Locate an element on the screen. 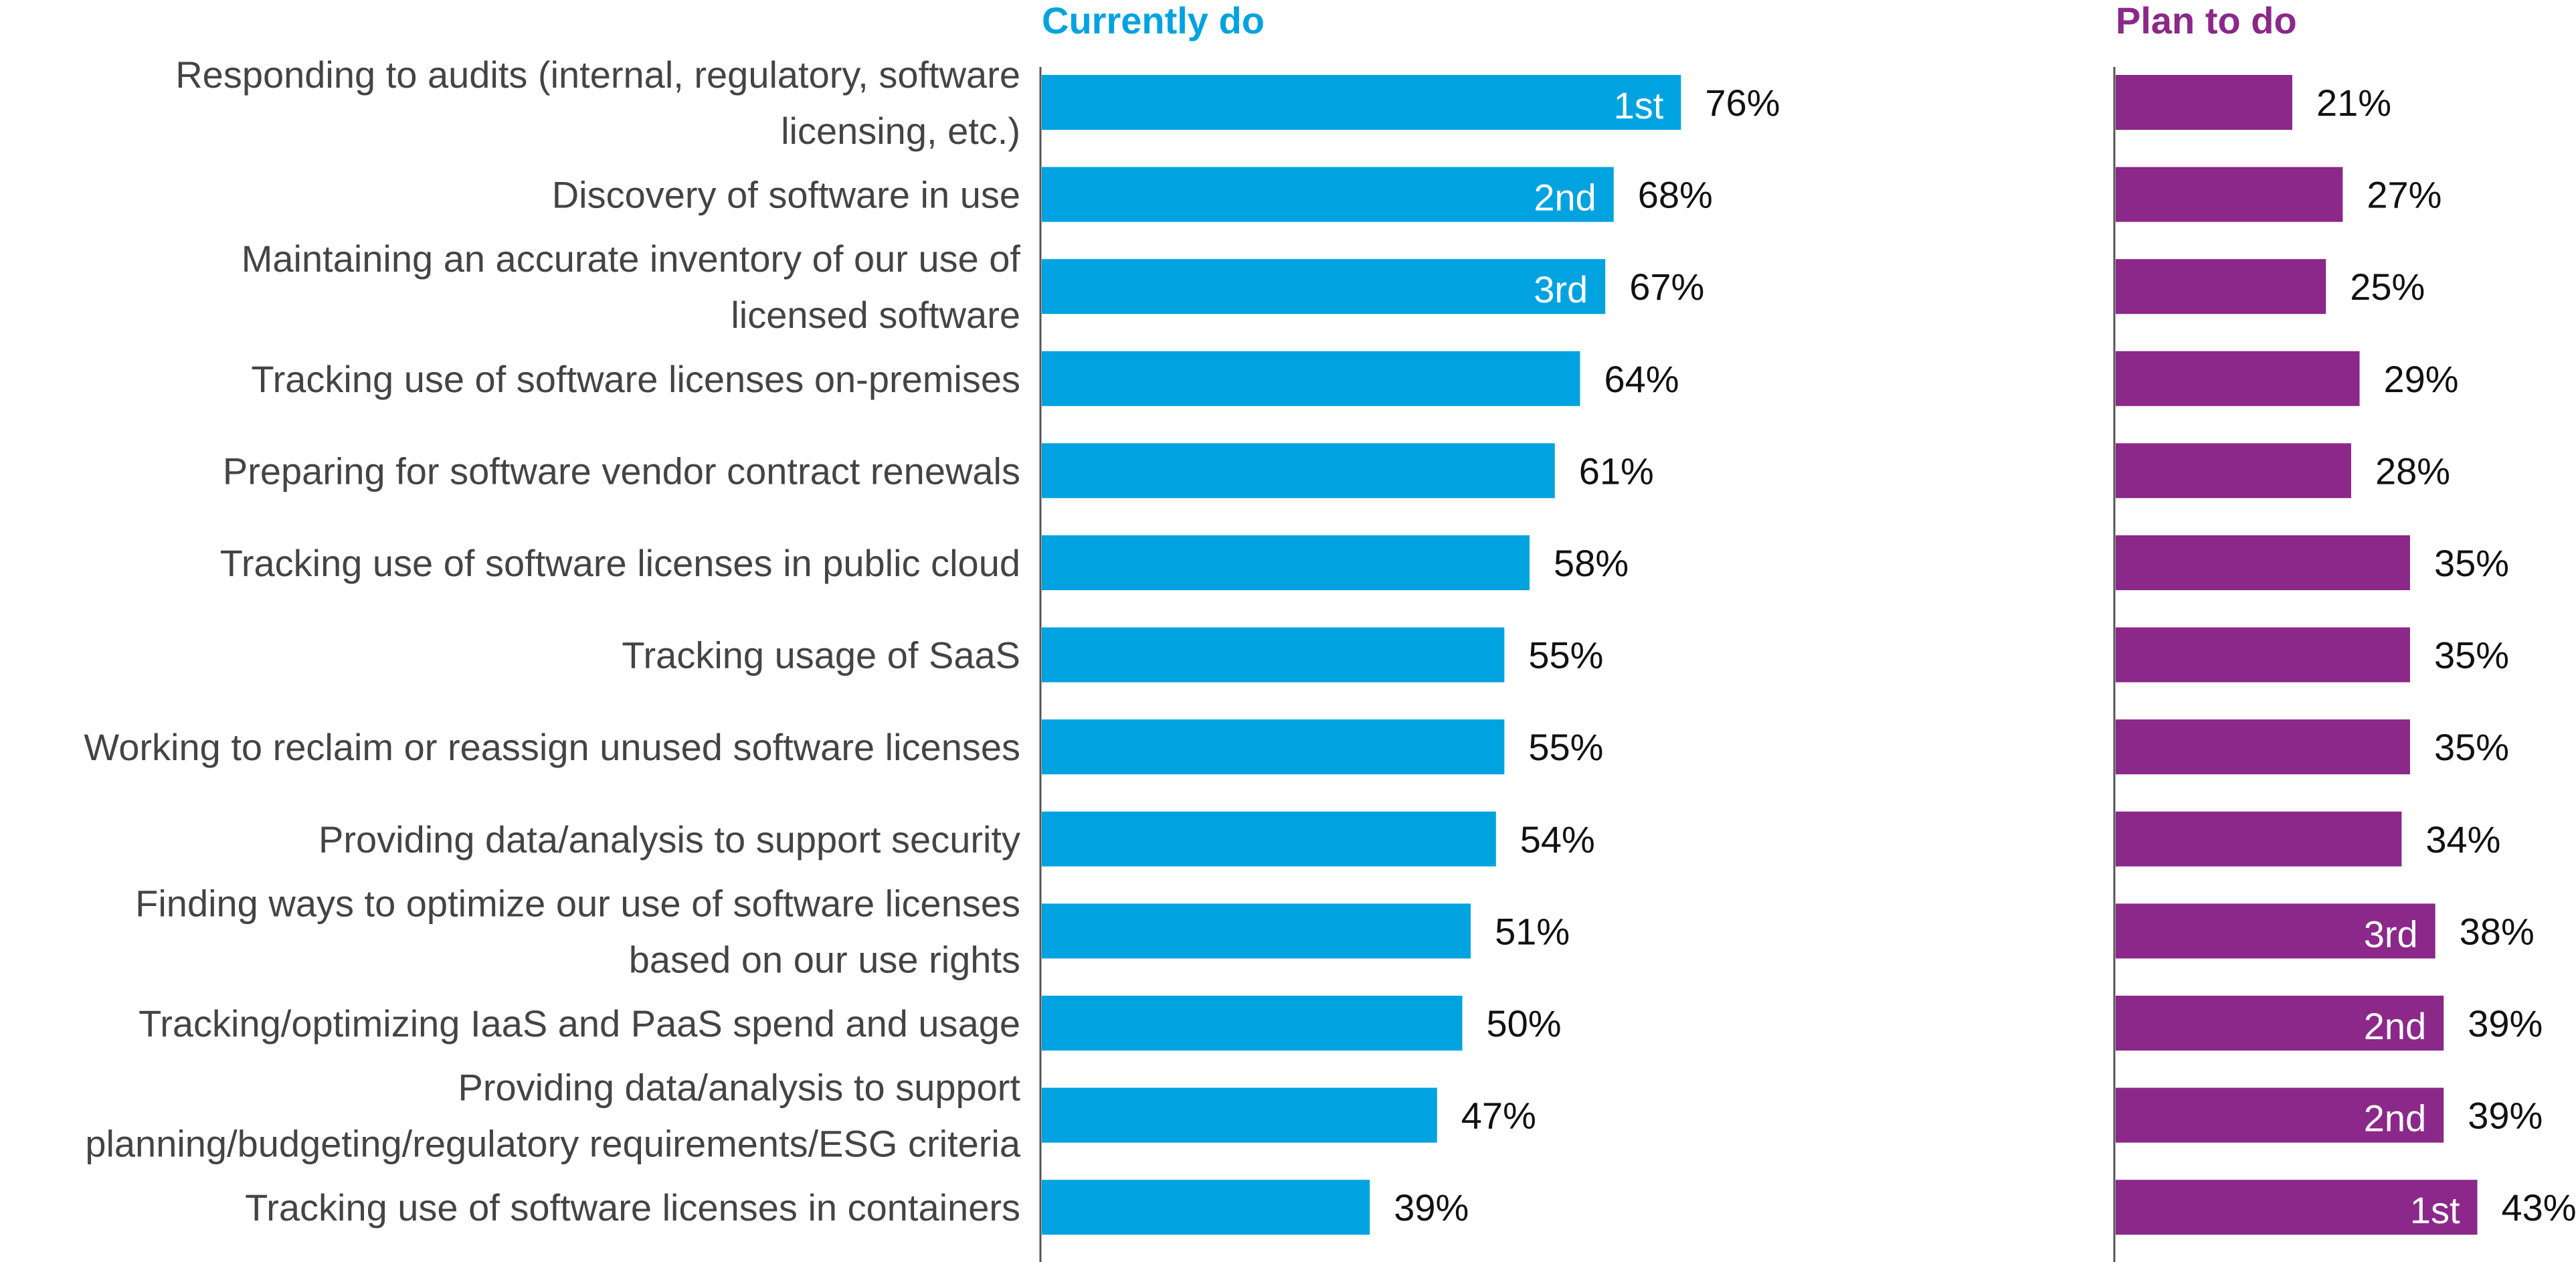 The height and width of the screenshot is (1262, 2576). panel-title-plan-to-do: Plan to do is located at coordinates (2206, 20).